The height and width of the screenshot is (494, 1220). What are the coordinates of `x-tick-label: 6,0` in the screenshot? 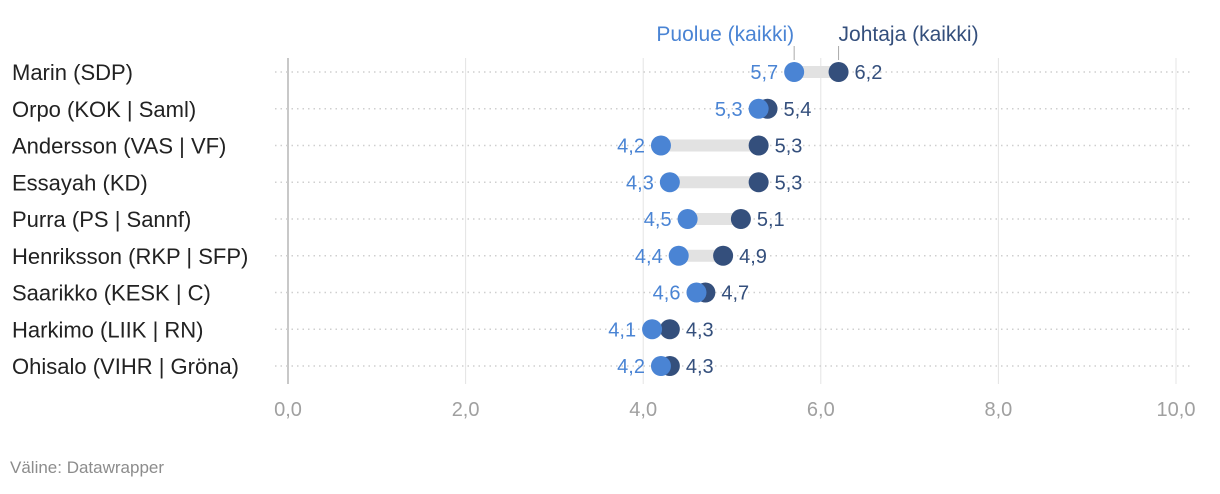 It's located at (821, 410).